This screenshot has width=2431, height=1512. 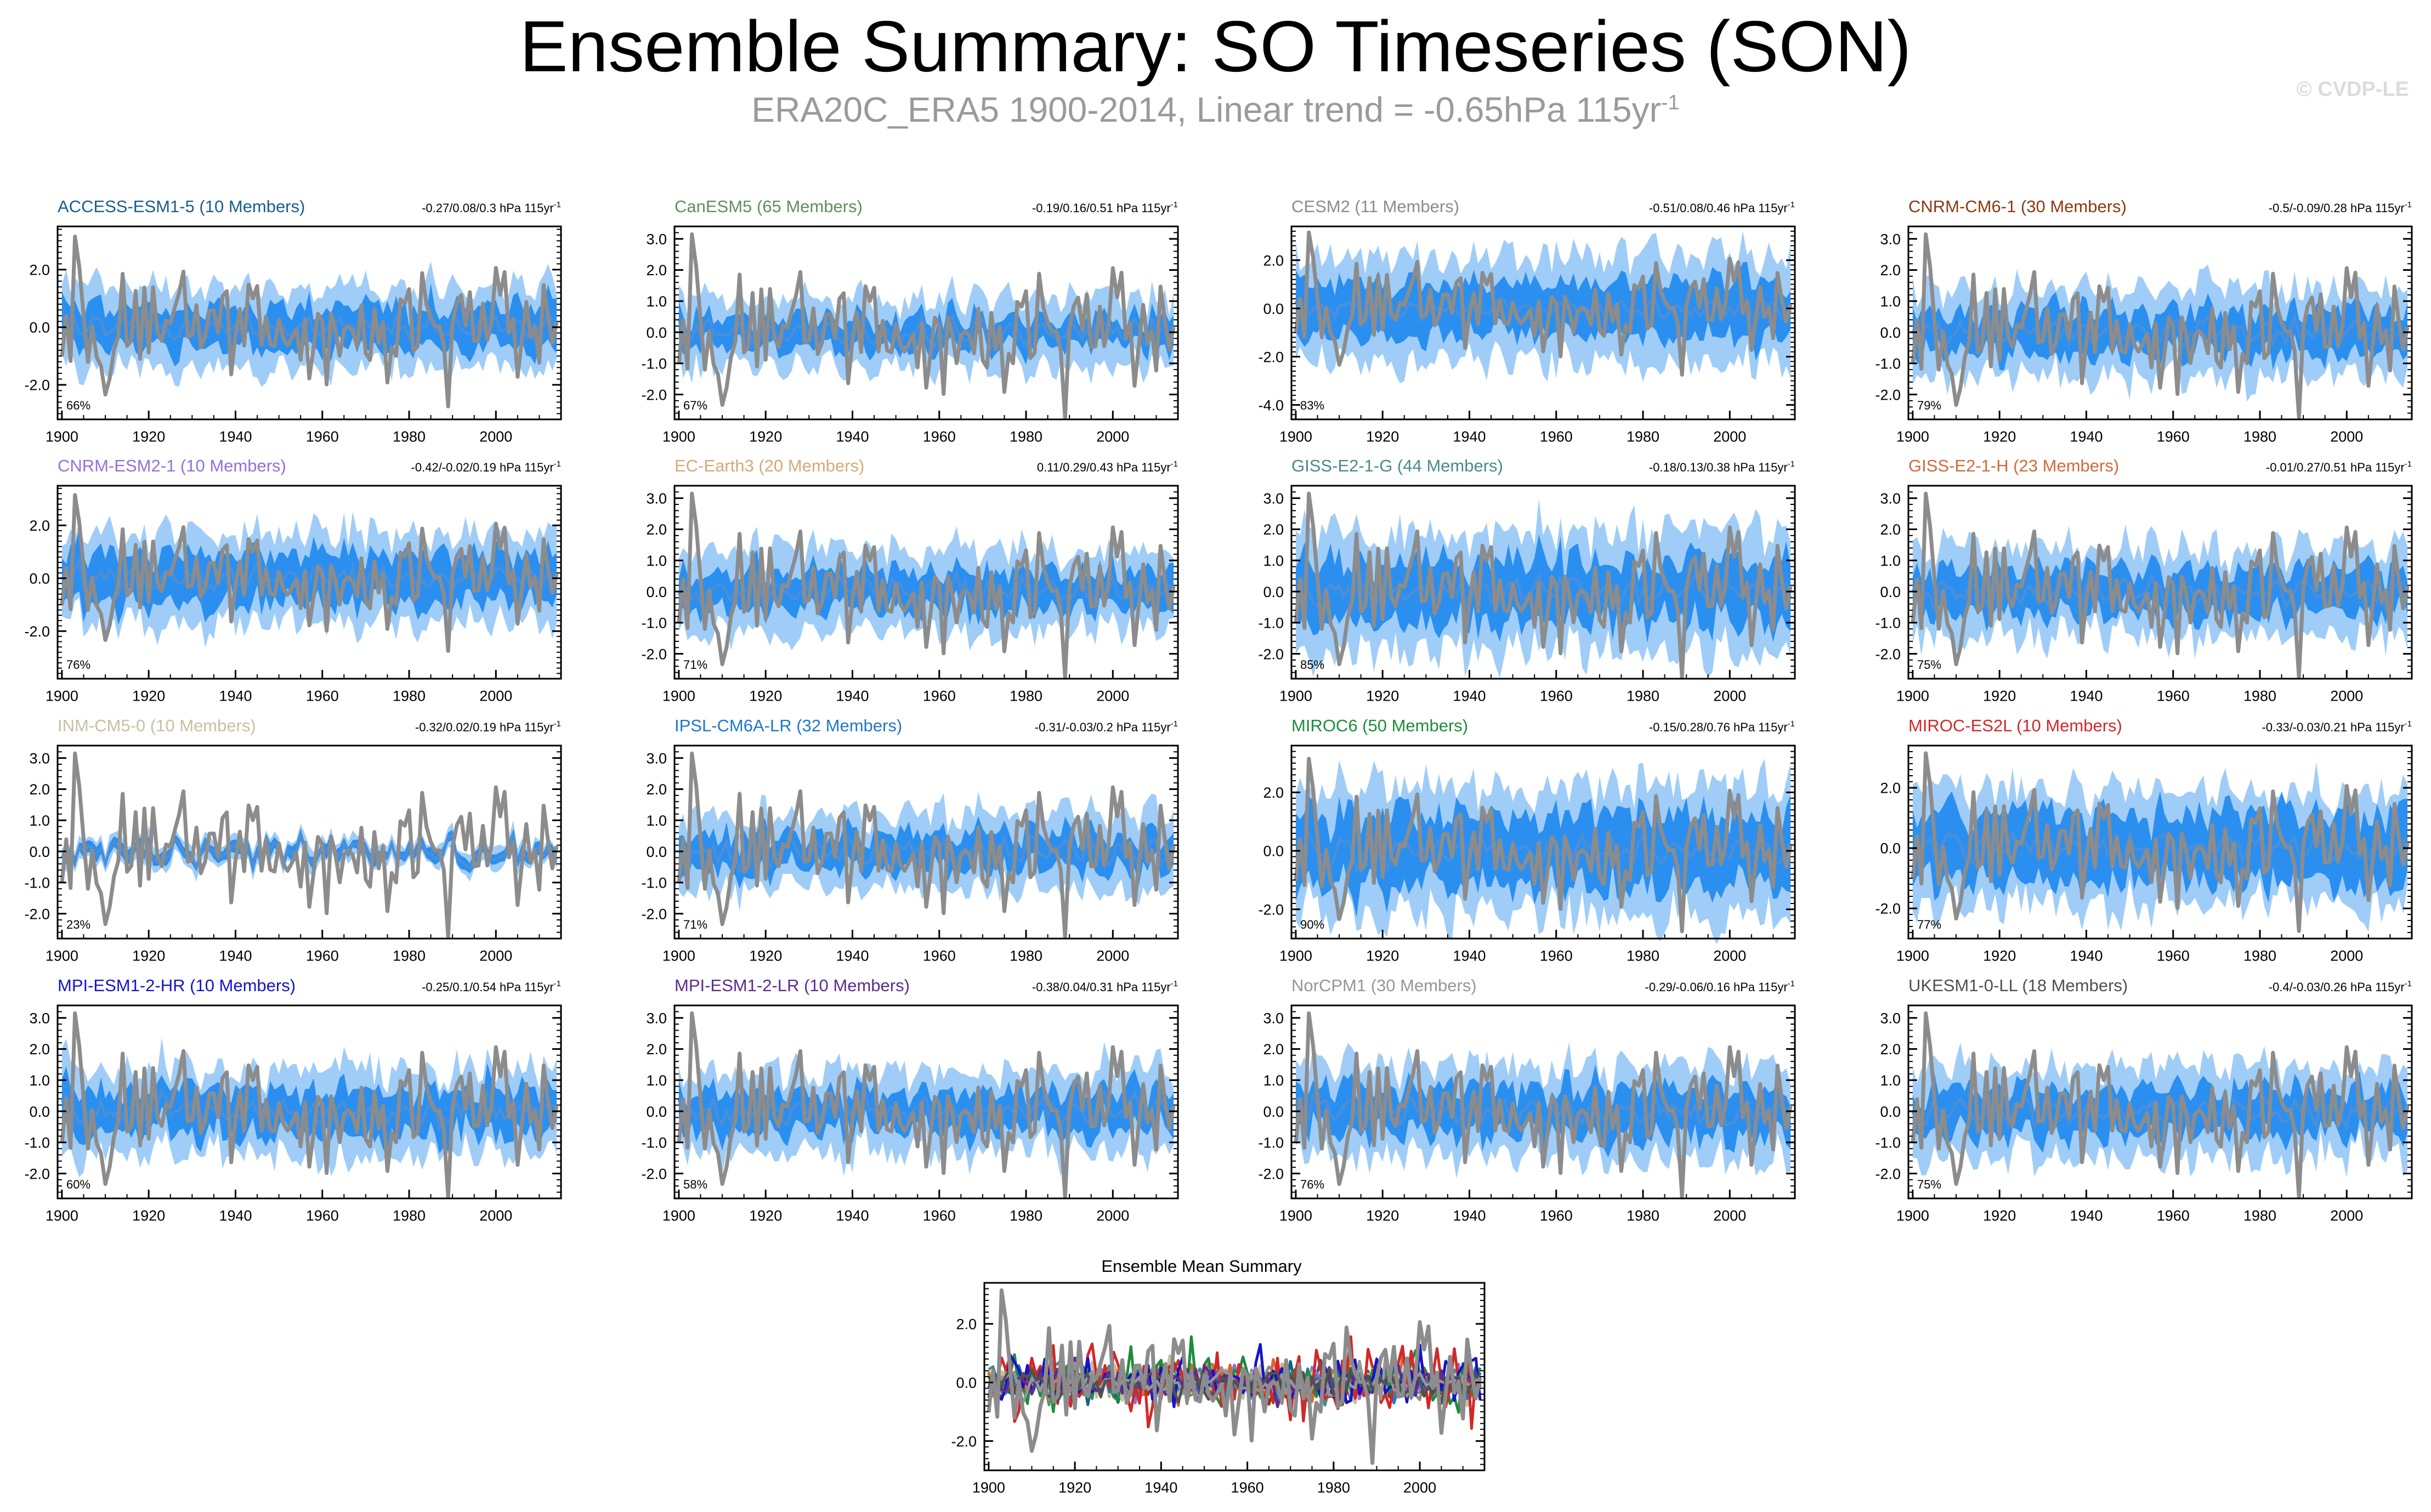 I want to click on credit-label: © CVDP-LE, so click(x=2352, y=89).